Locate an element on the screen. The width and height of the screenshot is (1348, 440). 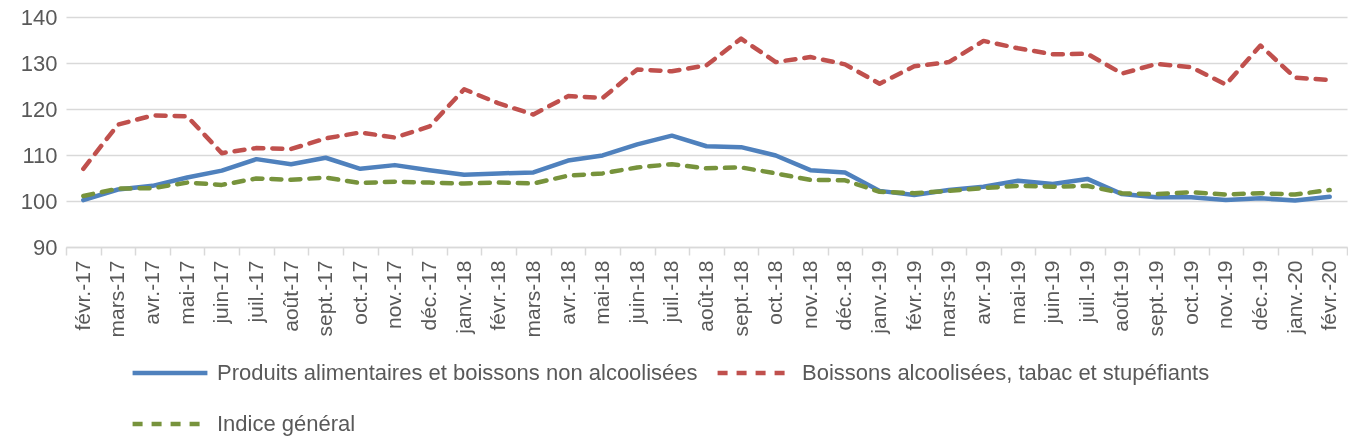
legend-label: Indice général is located at coordinates (286, 423).